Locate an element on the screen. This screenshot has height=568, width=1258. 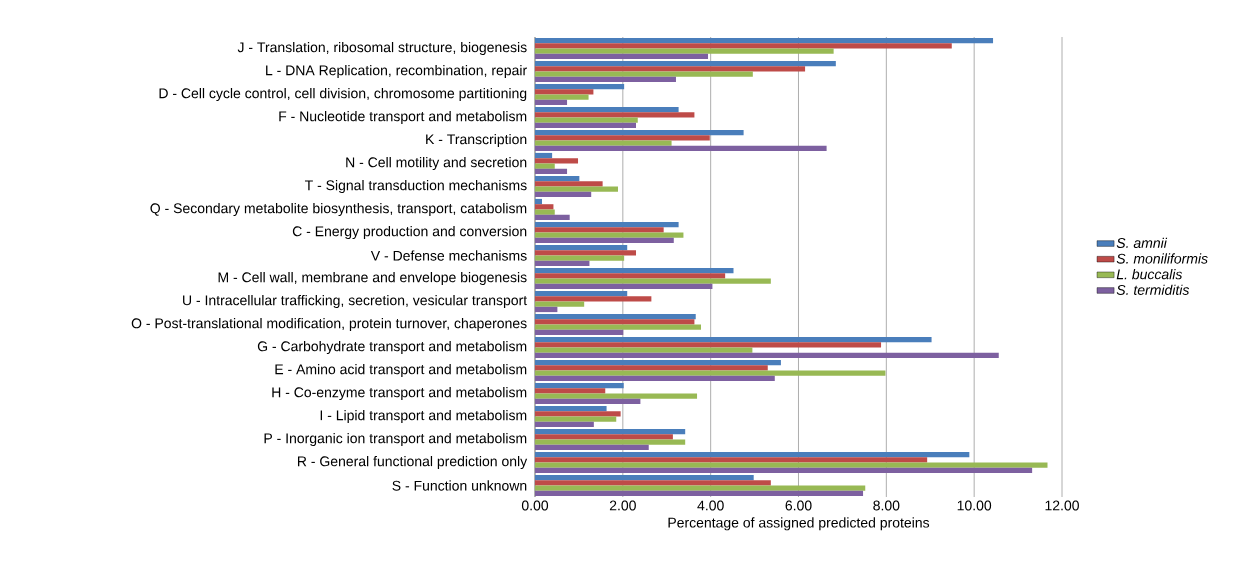
y-tick-label: R - General functional prediction only is located at coordinates (412, 462).